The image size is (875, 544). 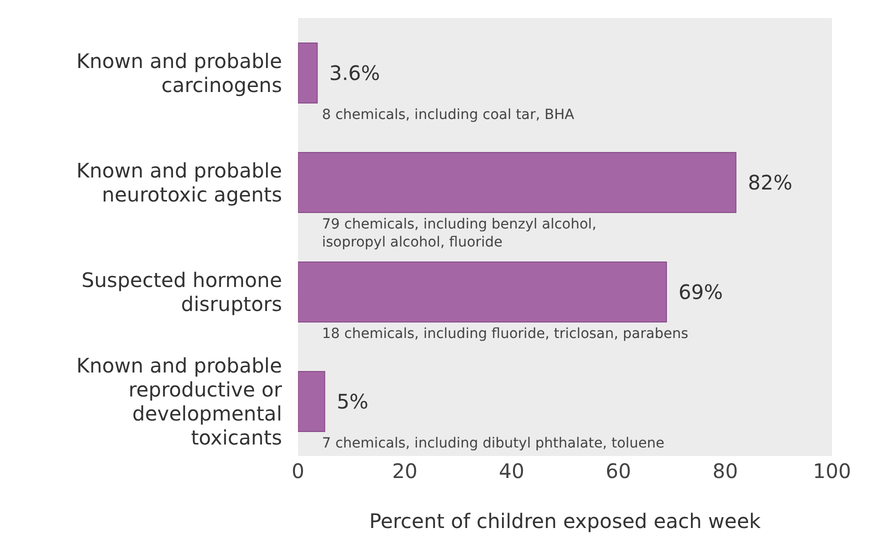 What do you see at coordinates (352, 402) in the screenshot?
I see `data-label: 5%` at bounding box center [352, 402].